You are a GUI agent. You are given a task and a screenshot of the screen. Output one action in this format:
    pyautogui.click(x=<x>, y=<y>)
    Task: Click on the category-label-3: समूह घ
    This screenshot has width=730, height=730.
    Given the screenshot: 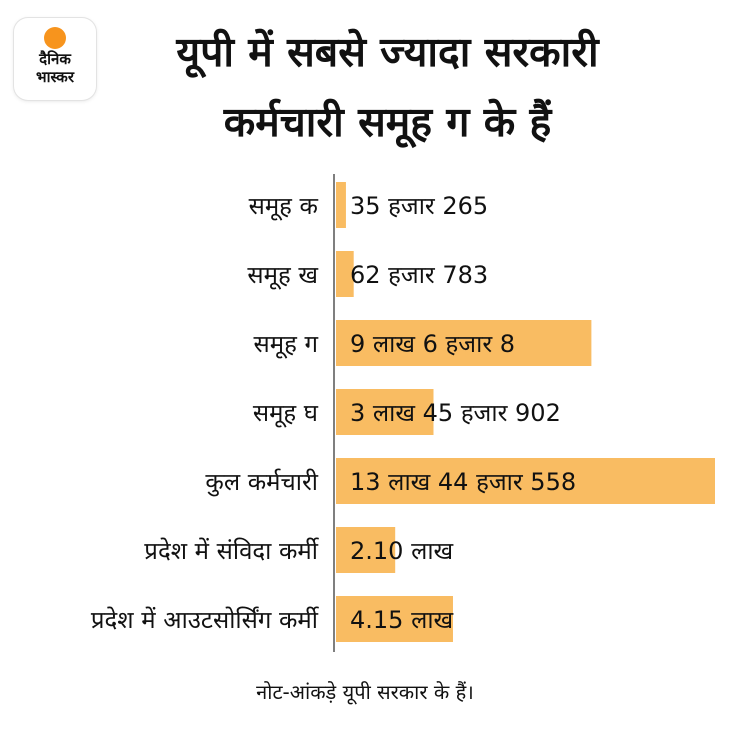 What is the action you would take?
    pyautogui.click(x=286, y=413)
    